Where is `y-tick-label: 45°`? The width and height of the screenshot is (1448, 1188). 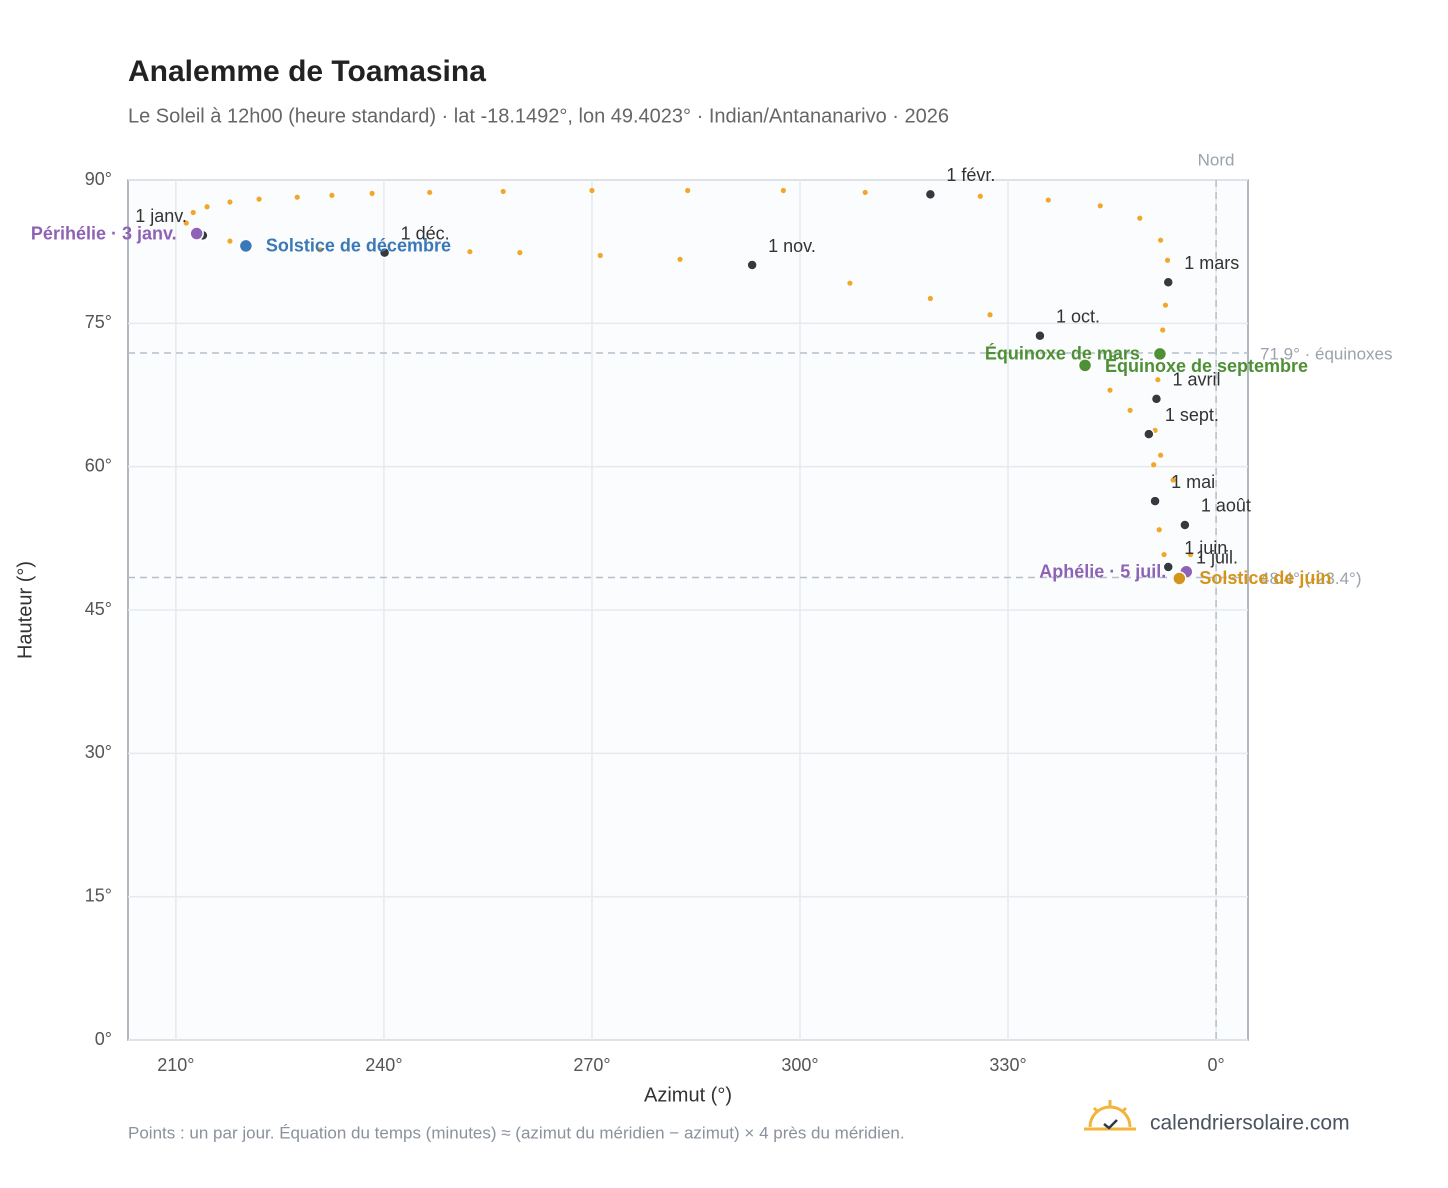
y-tick-label: 45° is located at coordinates (98, 609).